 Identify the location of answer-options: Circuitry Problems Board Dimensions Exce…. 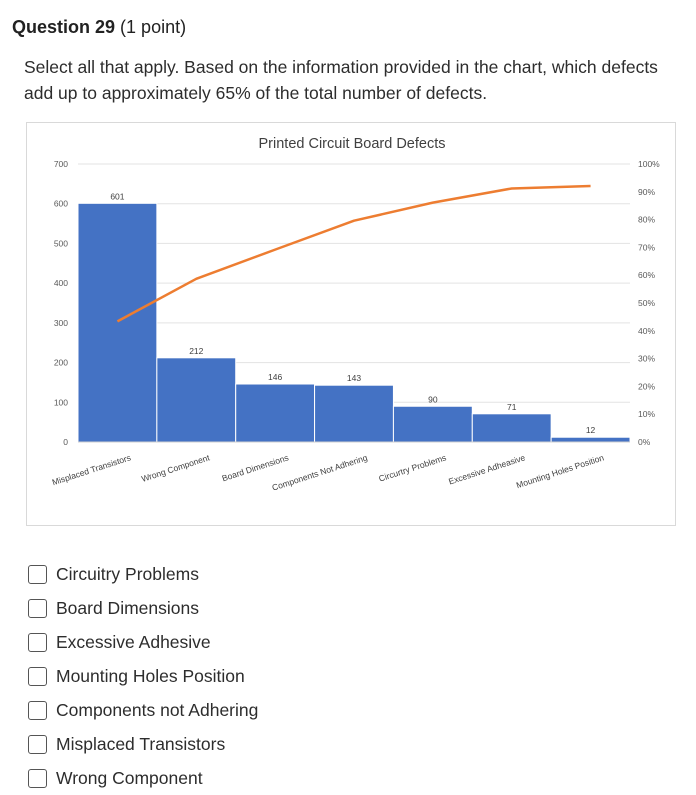
(143, 676).